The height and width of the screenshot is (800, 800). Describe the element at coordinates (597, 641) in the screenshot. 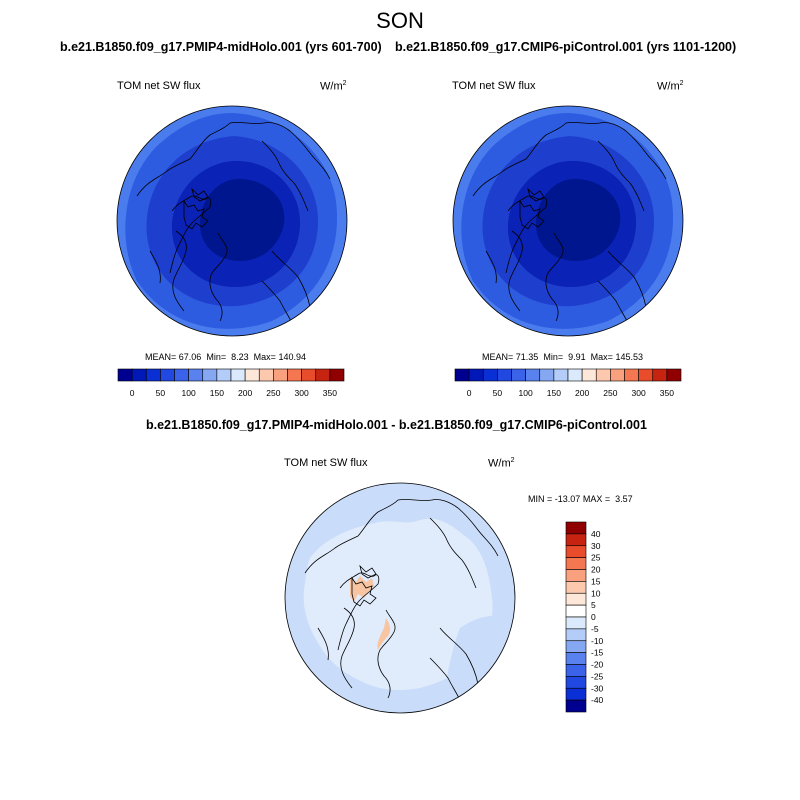

I see `colorbar-tick-label: -10` at that location.